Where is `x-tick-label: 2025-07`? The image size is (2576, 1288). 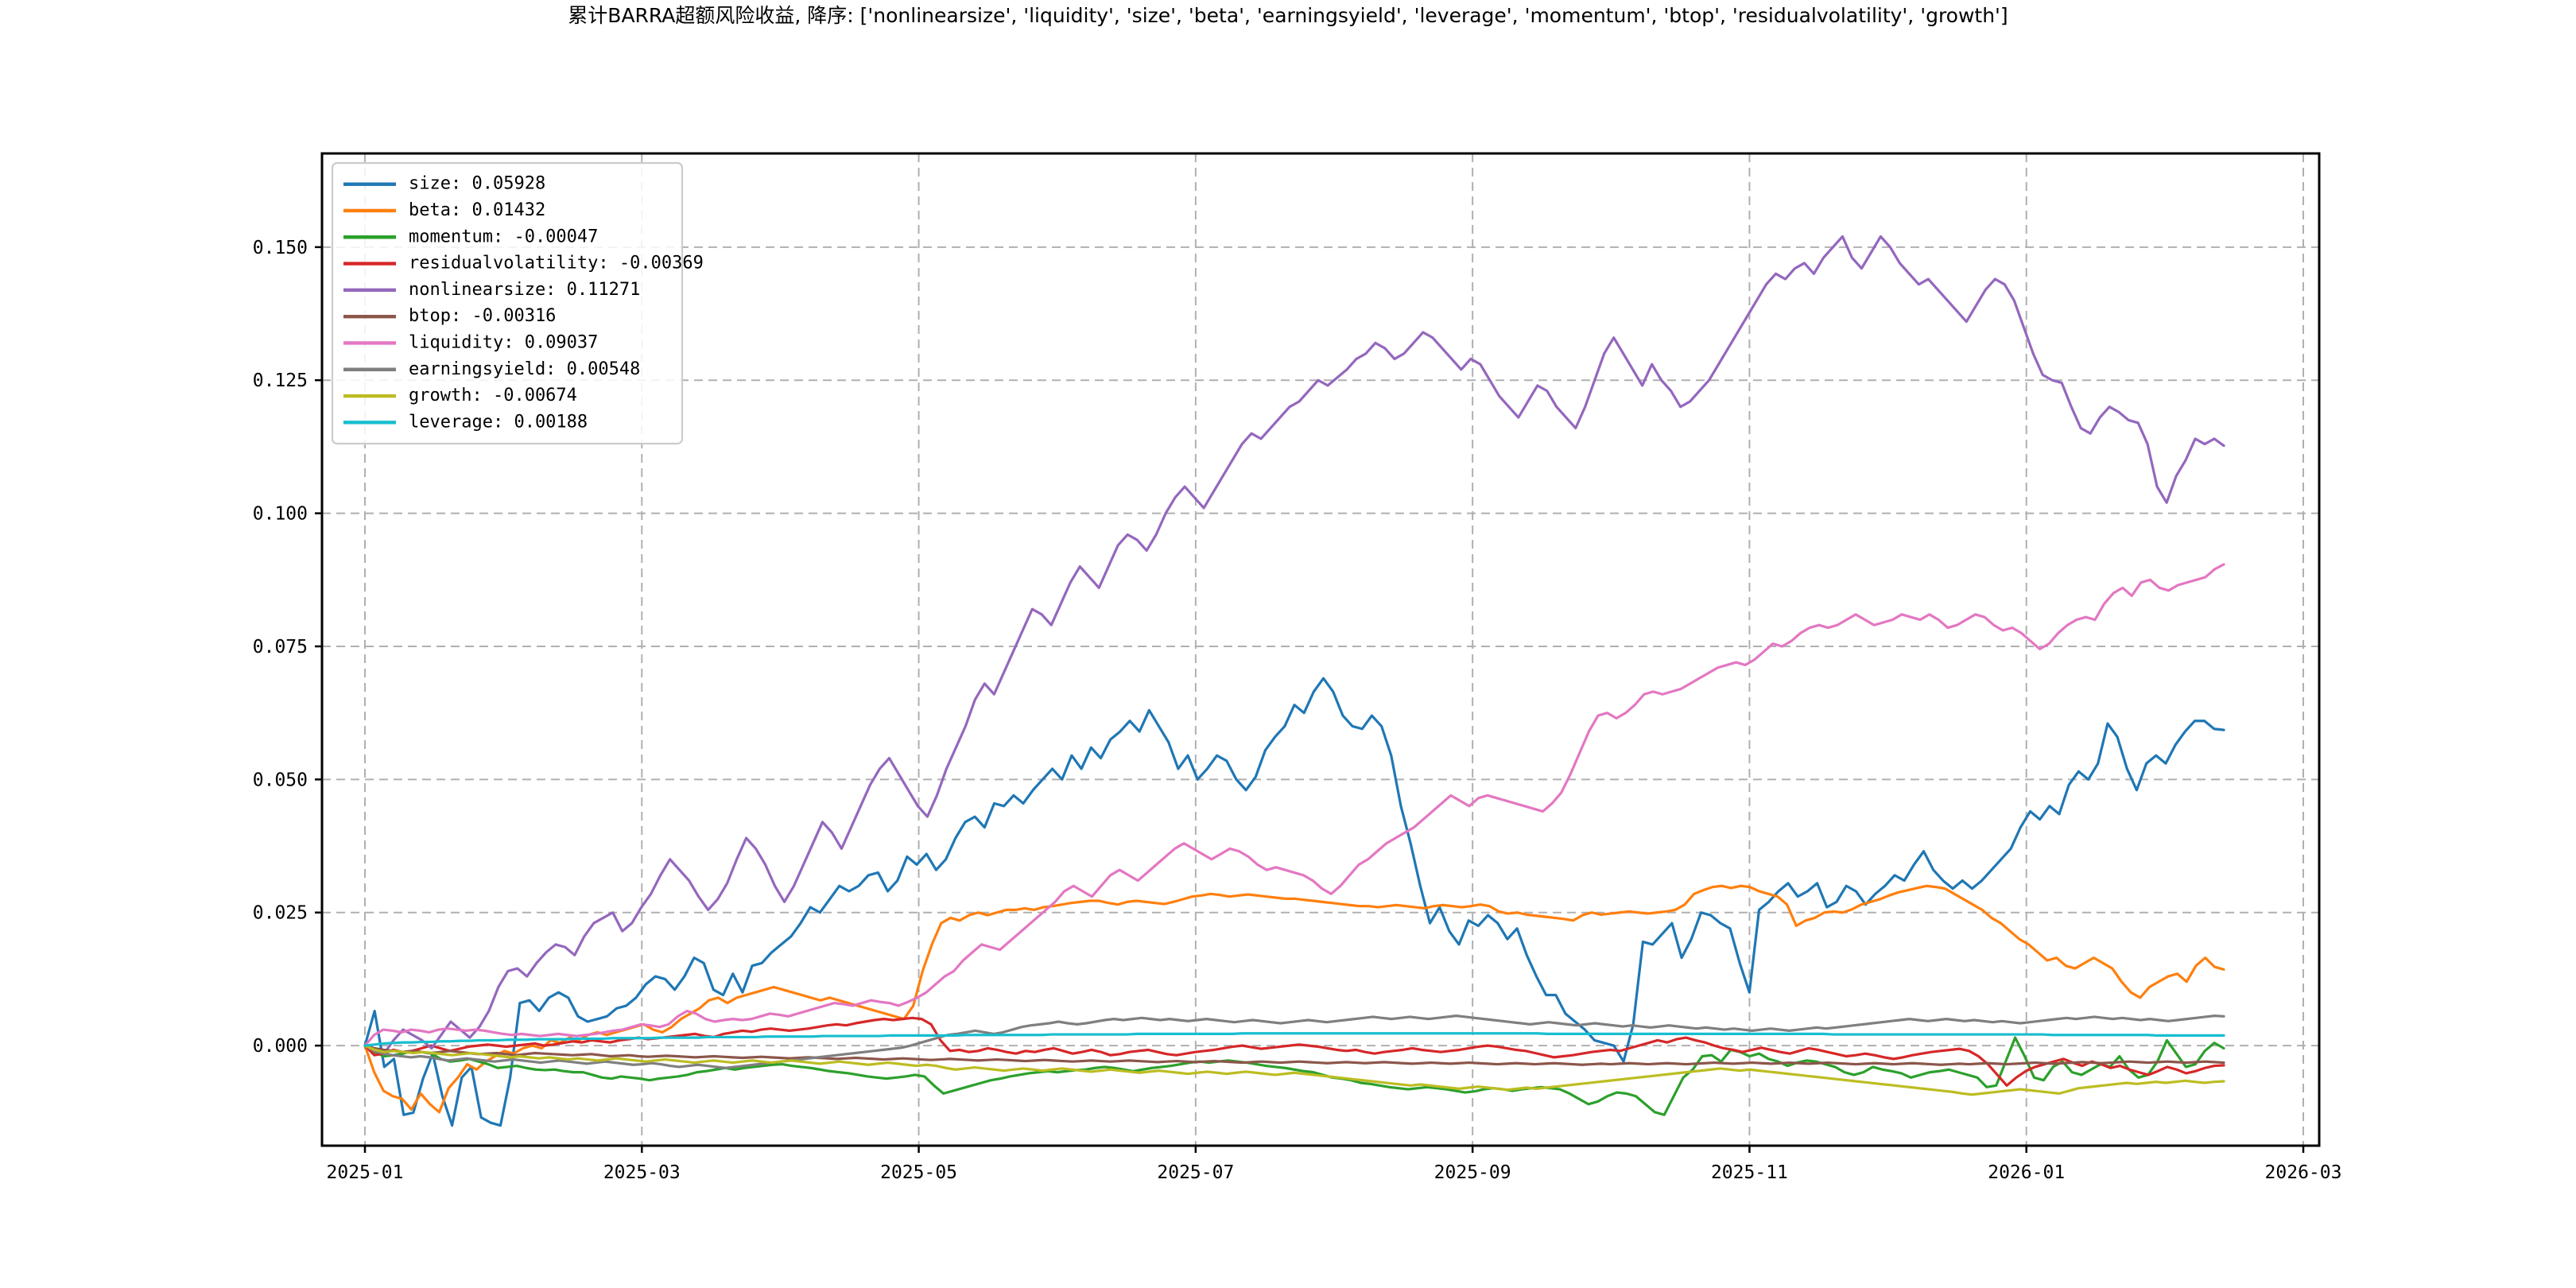 x-tick-label: 2025-07 is located at coordinates (1196, 1172).